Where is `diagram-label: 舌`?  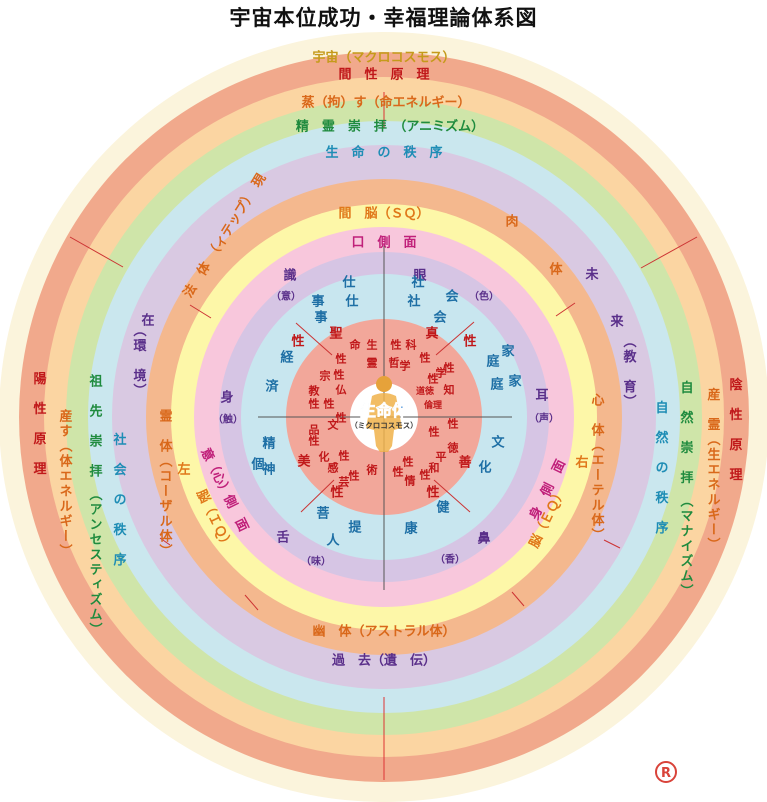
diagram-label: 舌 is located at coordinates (282, 538).